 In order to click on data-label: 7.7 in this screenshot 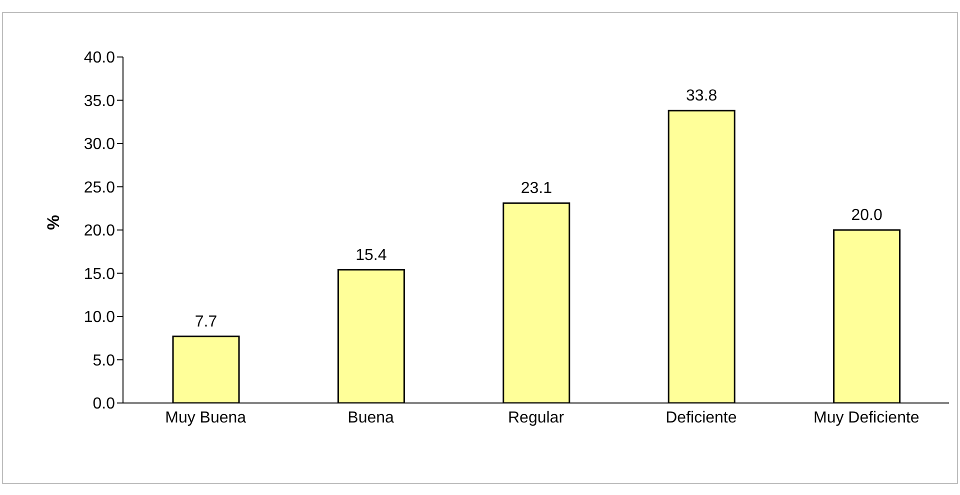, I will do `click(206, 321)`.